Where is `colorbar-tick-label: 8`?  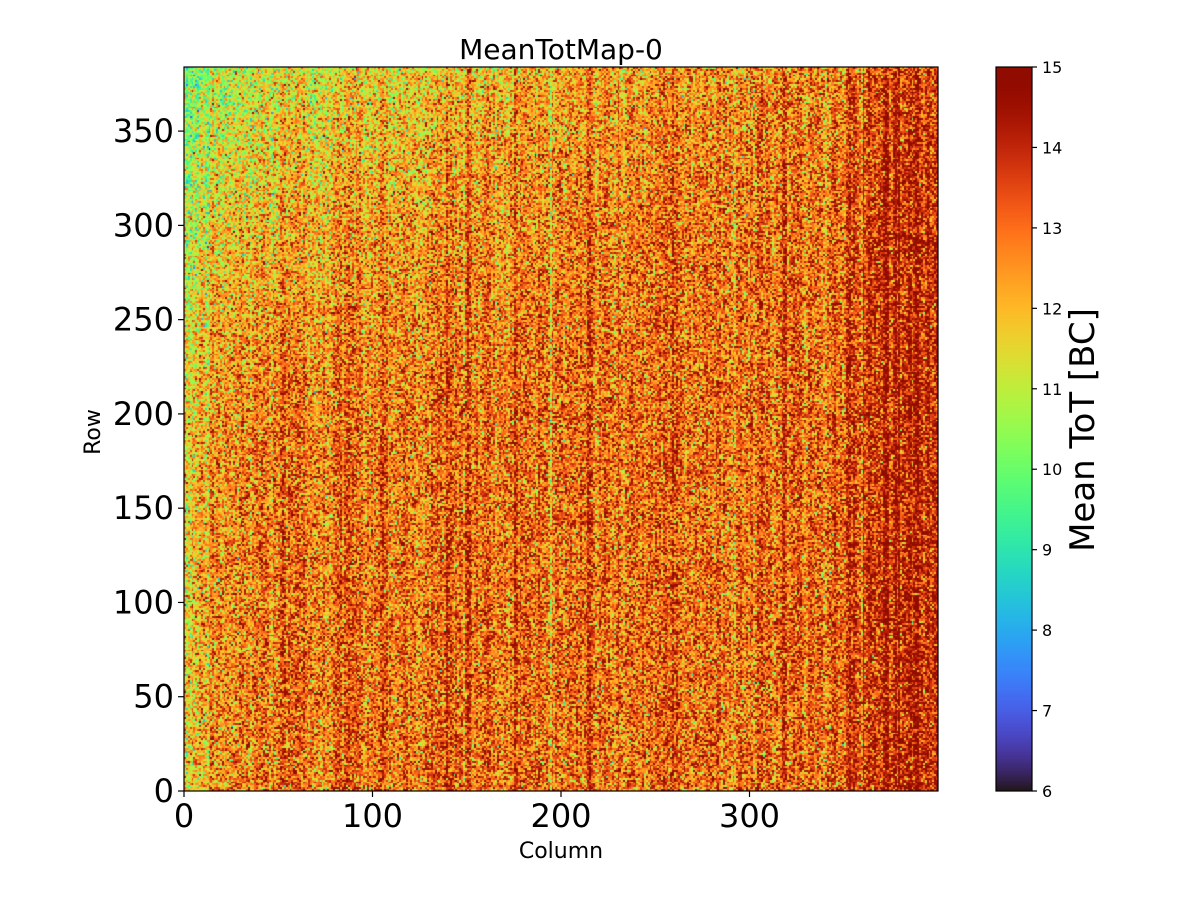 colorbar-tick-label: 8 is located at coordinates (1047, 630).